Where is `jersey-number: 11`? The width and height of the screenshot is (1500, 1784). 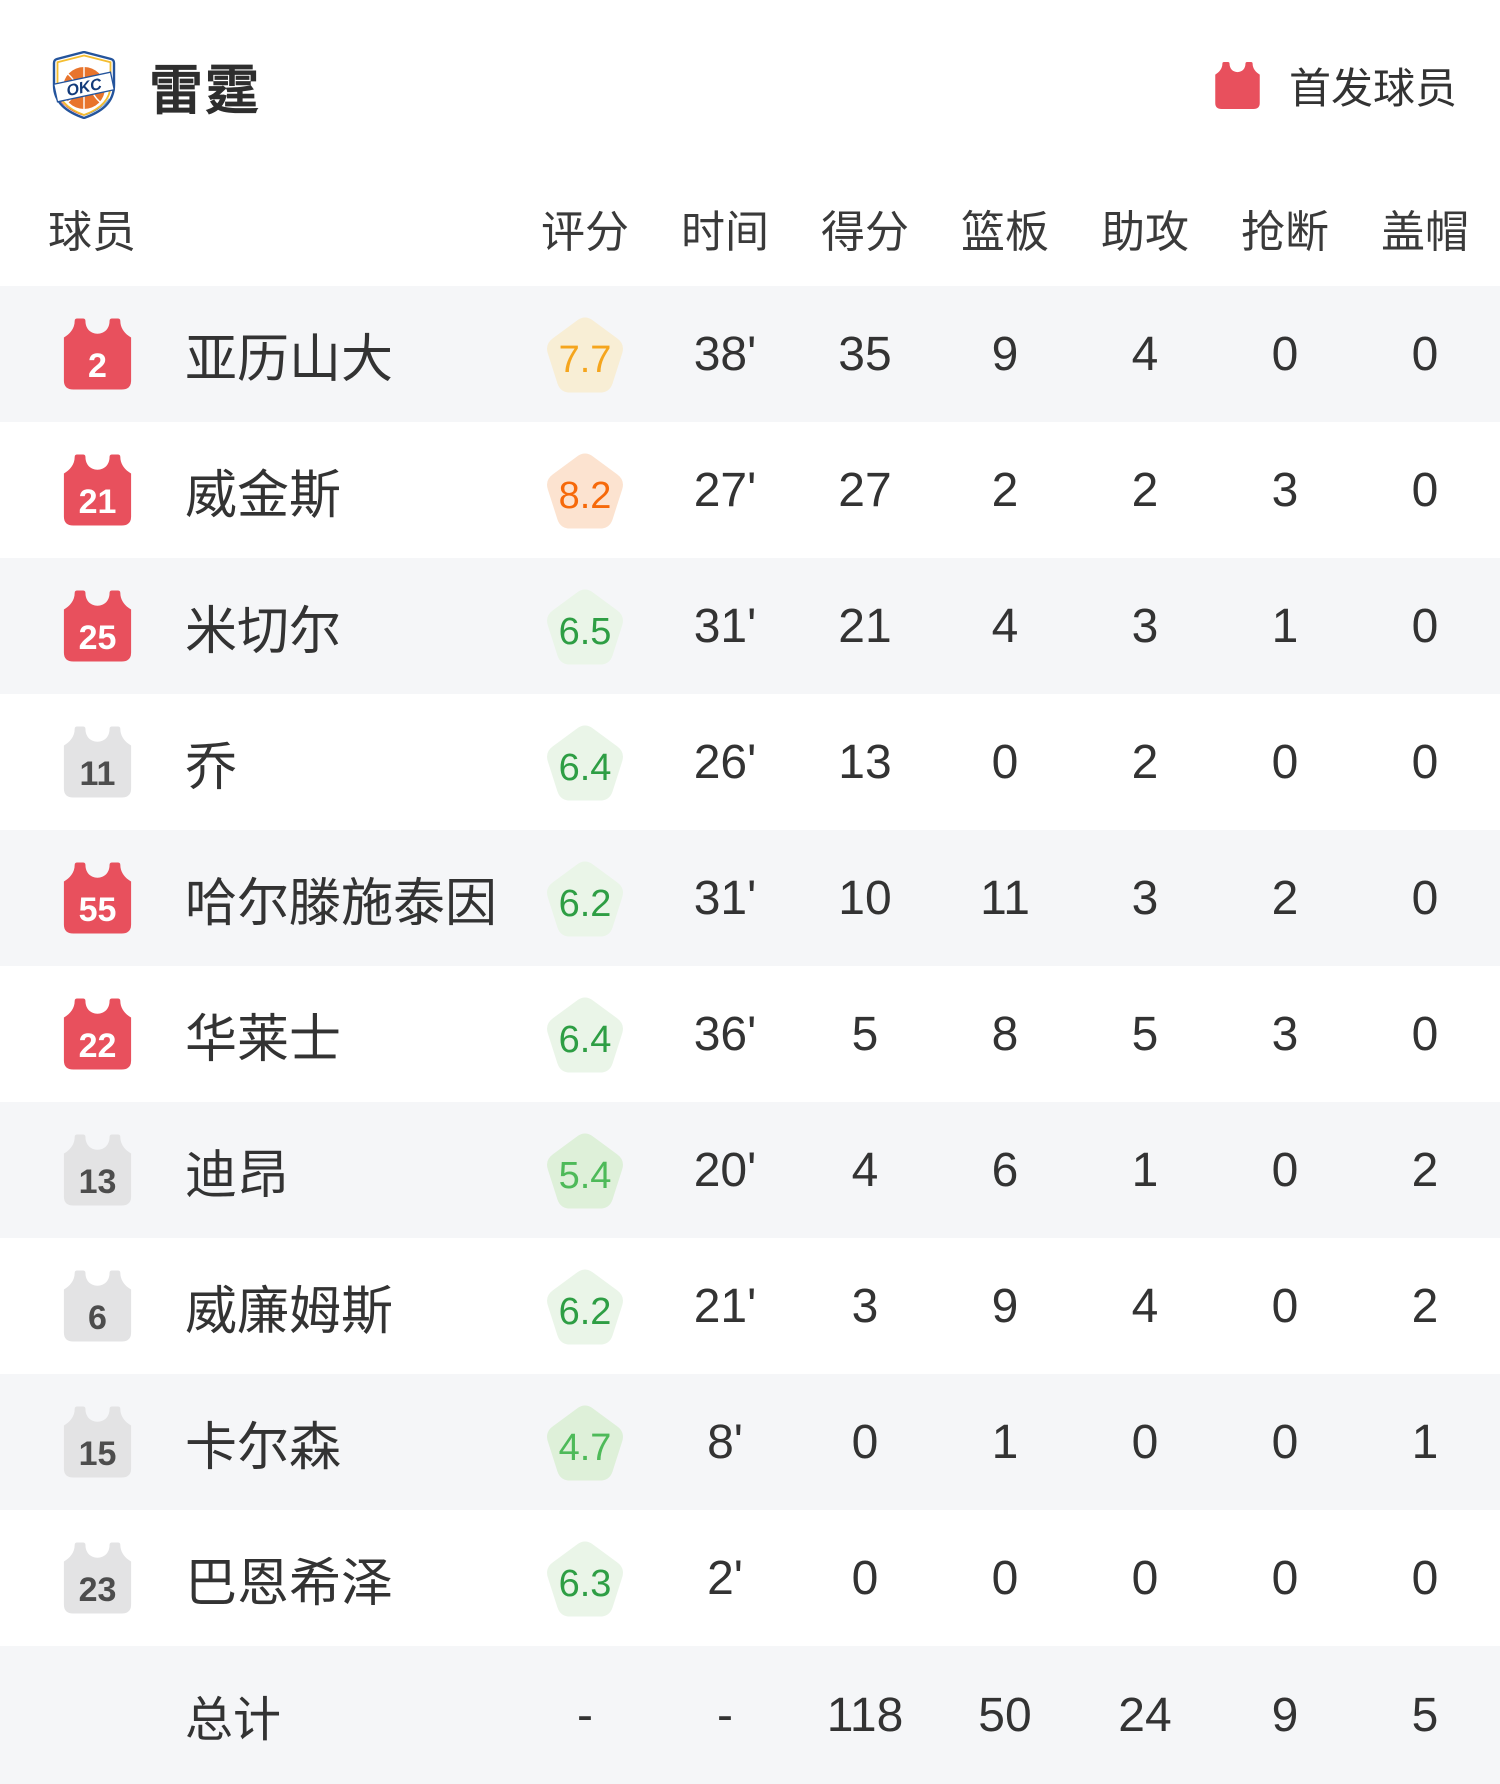
jersey-number: 11 is located at coordinates (97, 774).